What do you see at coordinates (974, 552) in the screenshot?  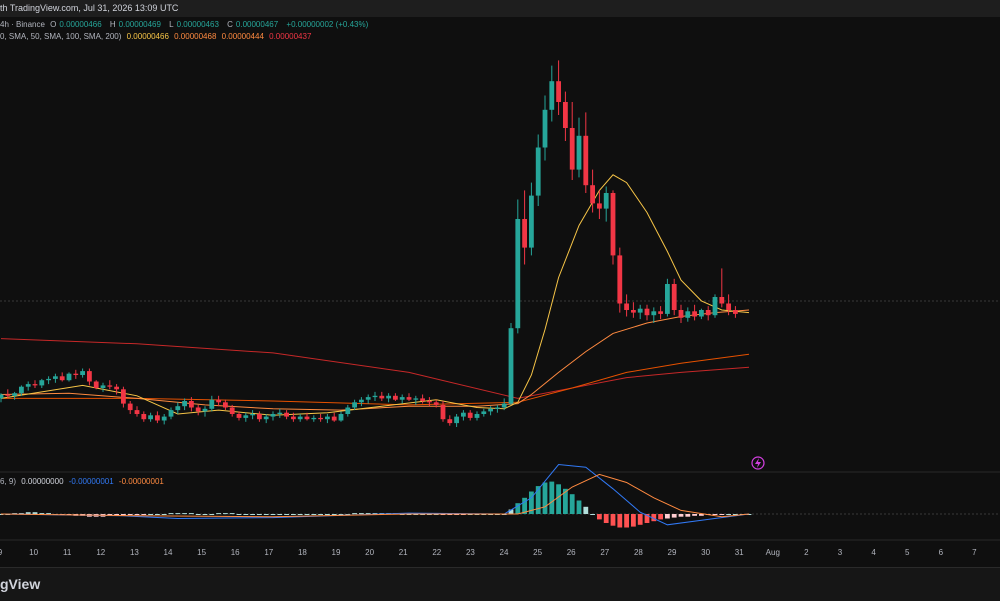 I see `time-axis-label: 7` at bounding box center [974, 552].